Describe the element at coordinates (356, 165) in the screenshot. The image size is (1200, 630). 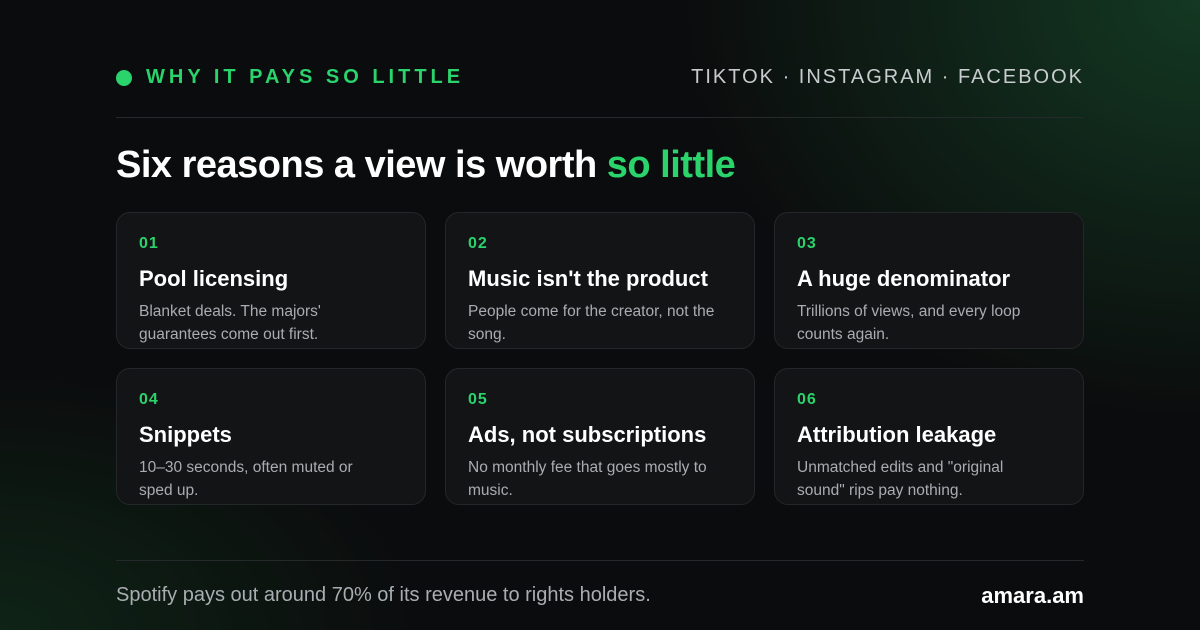
I see `headline-main: Six reasons a view is worth` at that location.